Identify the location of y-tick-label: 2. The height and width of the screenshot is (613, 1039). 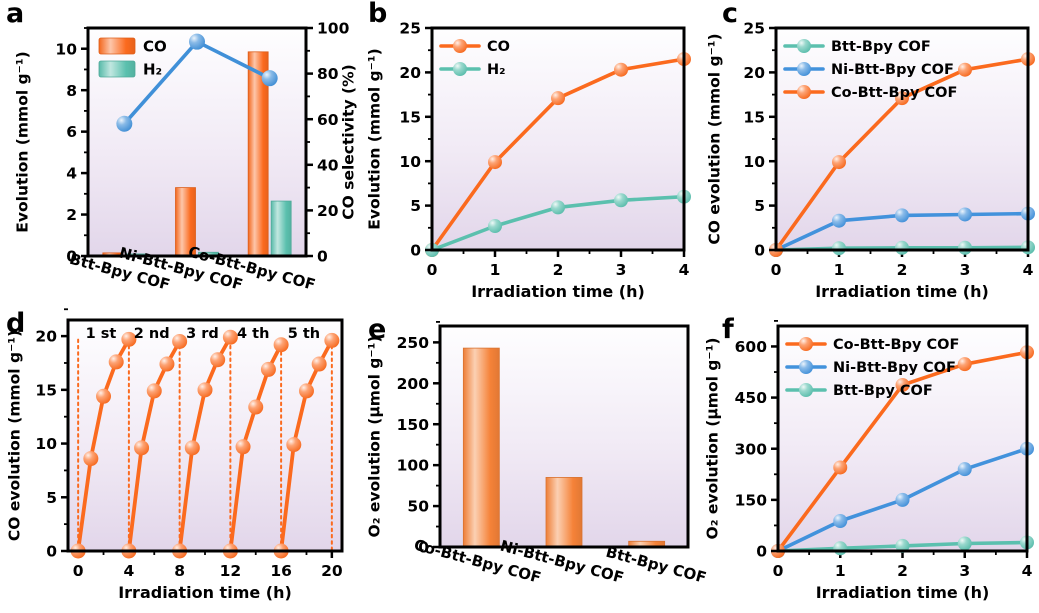
(71, 215).